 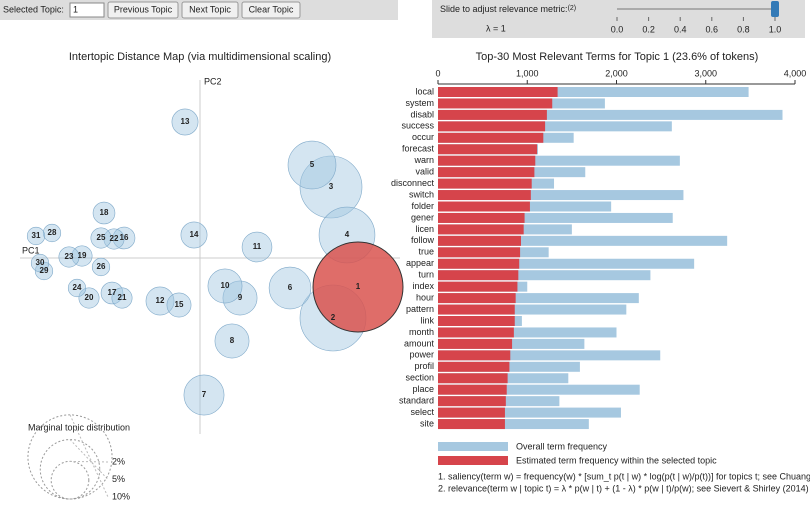 What do you see at coordinates (87, 10) in the screenshot?
I see `topic-input` at bounding box center [87, 10].